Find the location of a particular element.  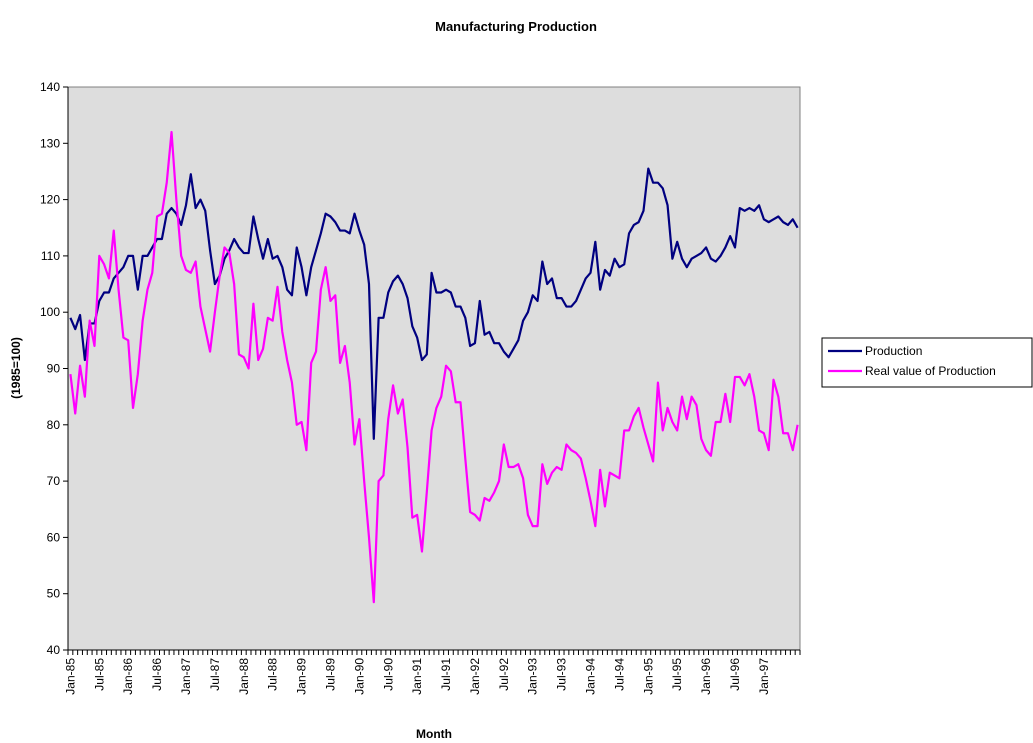

legend is located at coordinates (927, 362).